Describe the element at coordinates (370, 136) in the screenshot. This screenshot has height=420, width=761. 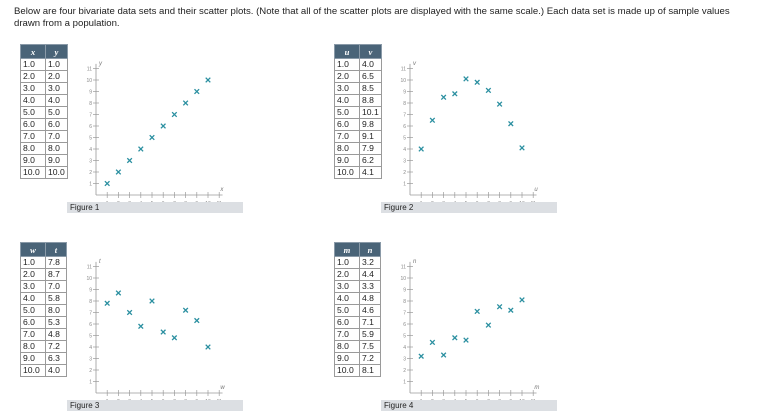
I see `table-cell: 9.1` at that location.